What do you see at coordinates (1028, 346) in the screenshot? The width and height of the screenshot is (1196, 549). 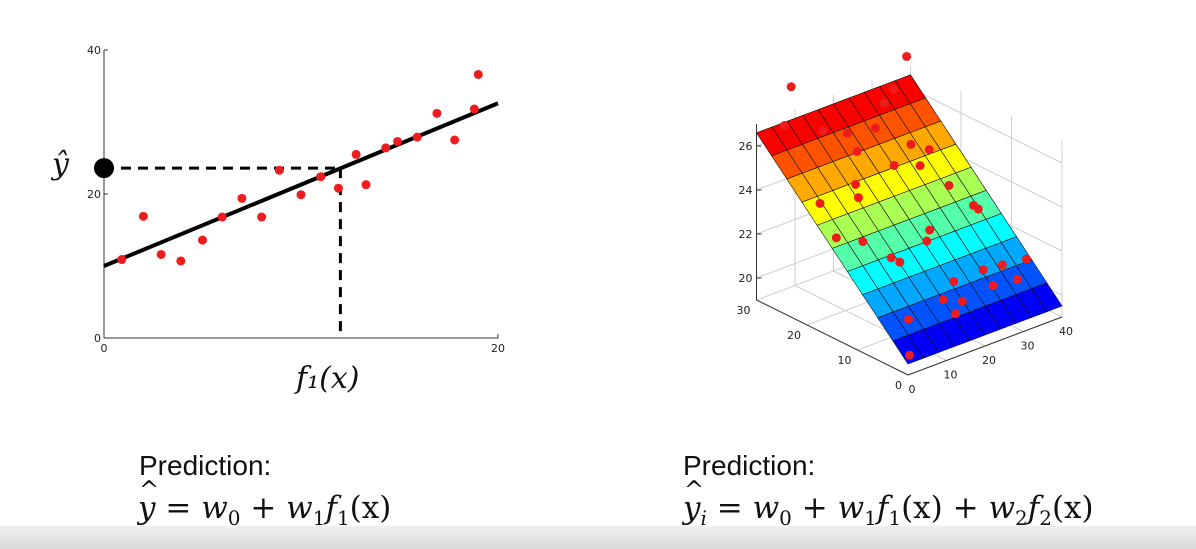 I see `x-tick-label: 30` at bounding box center [1028, 346].